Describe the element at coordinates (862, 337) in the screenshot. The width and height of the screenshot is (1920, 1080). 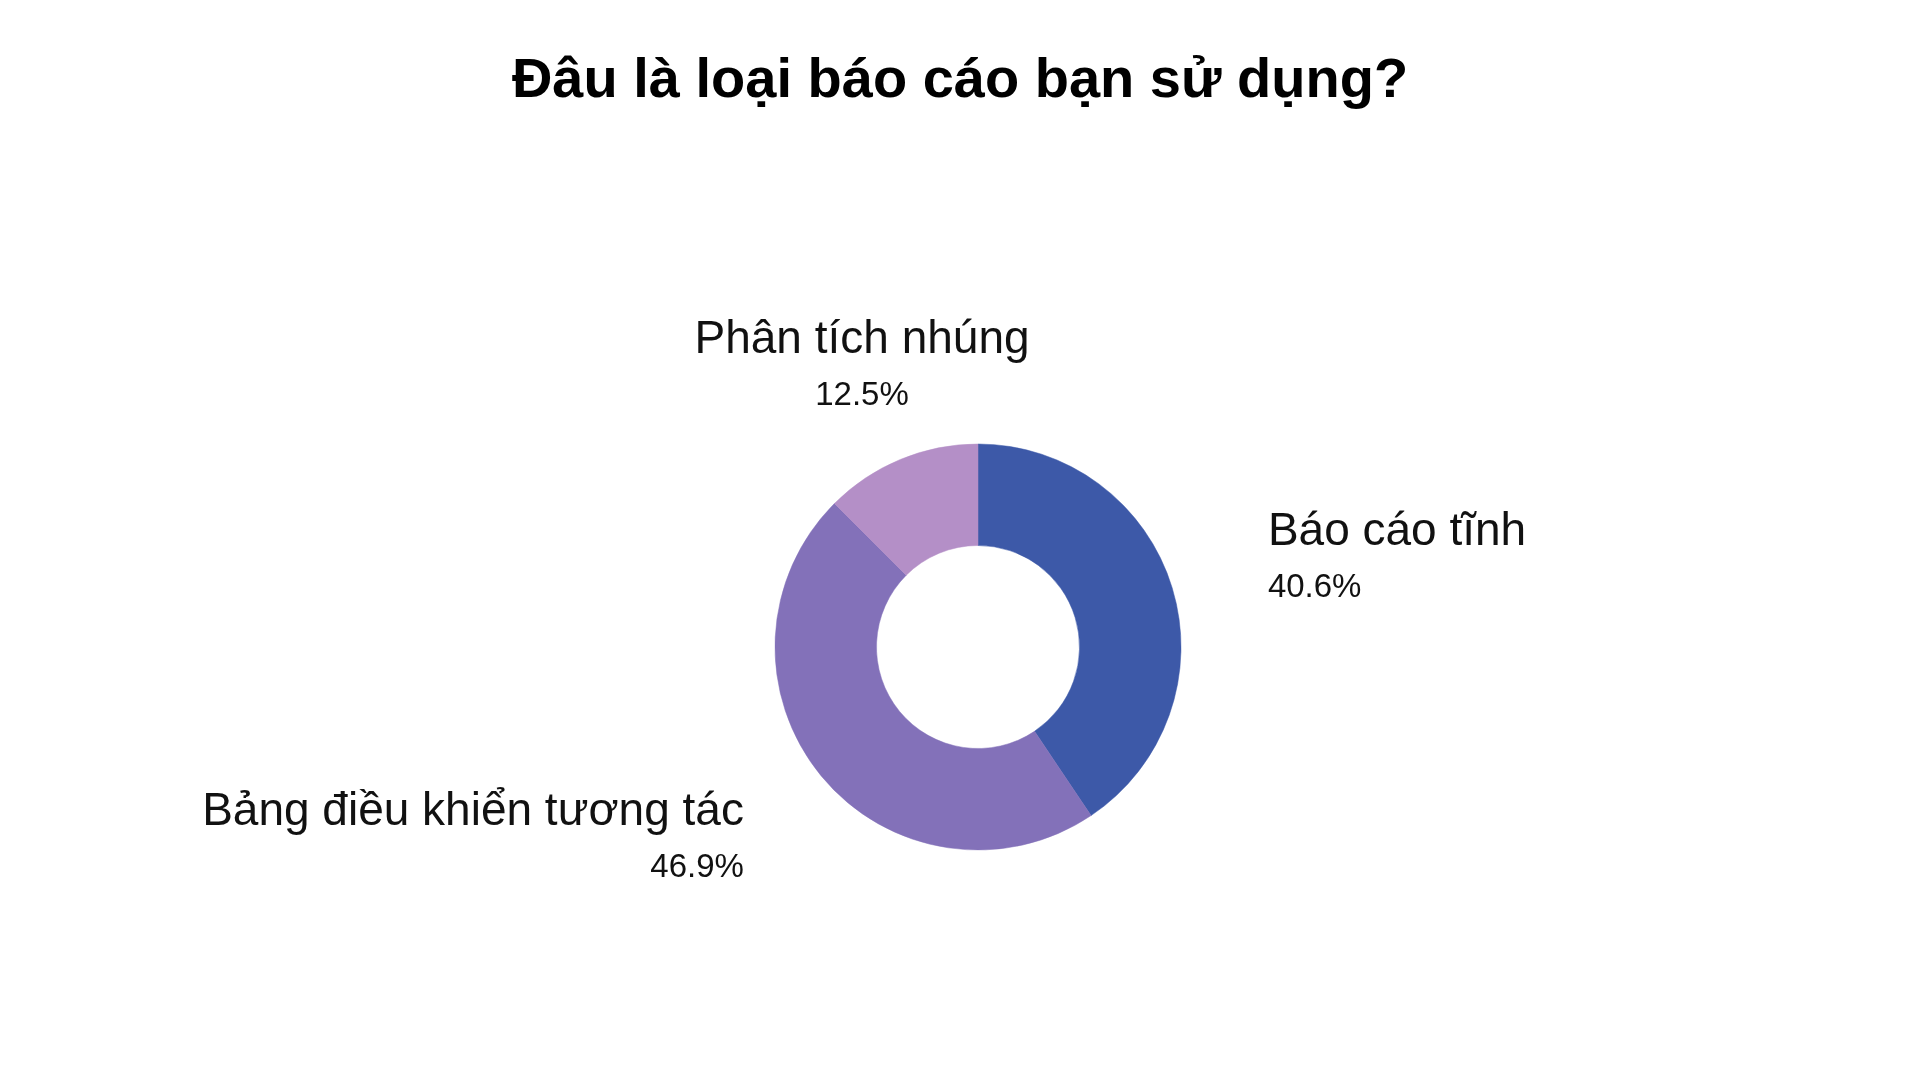
I see `slice-label: Phân tích nhúng` at that location.